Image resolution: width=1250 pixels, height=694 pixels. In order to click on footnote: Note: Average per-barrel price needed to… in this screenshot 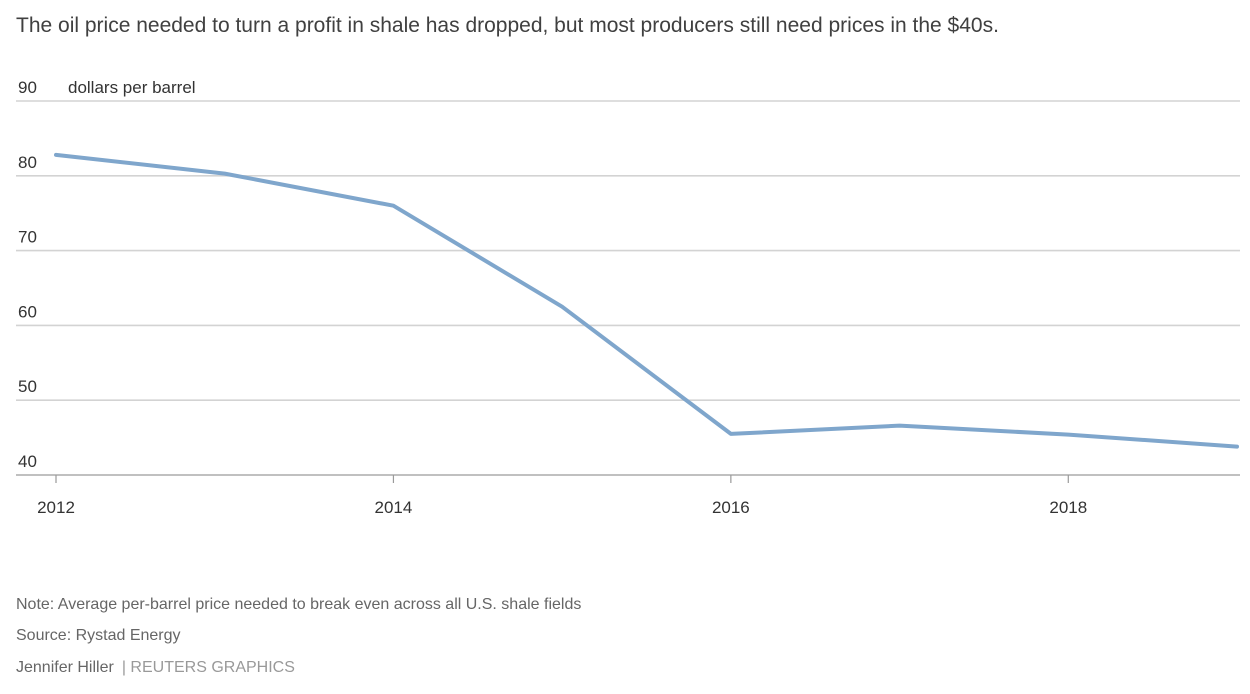, I will do `click(299, 604)`.